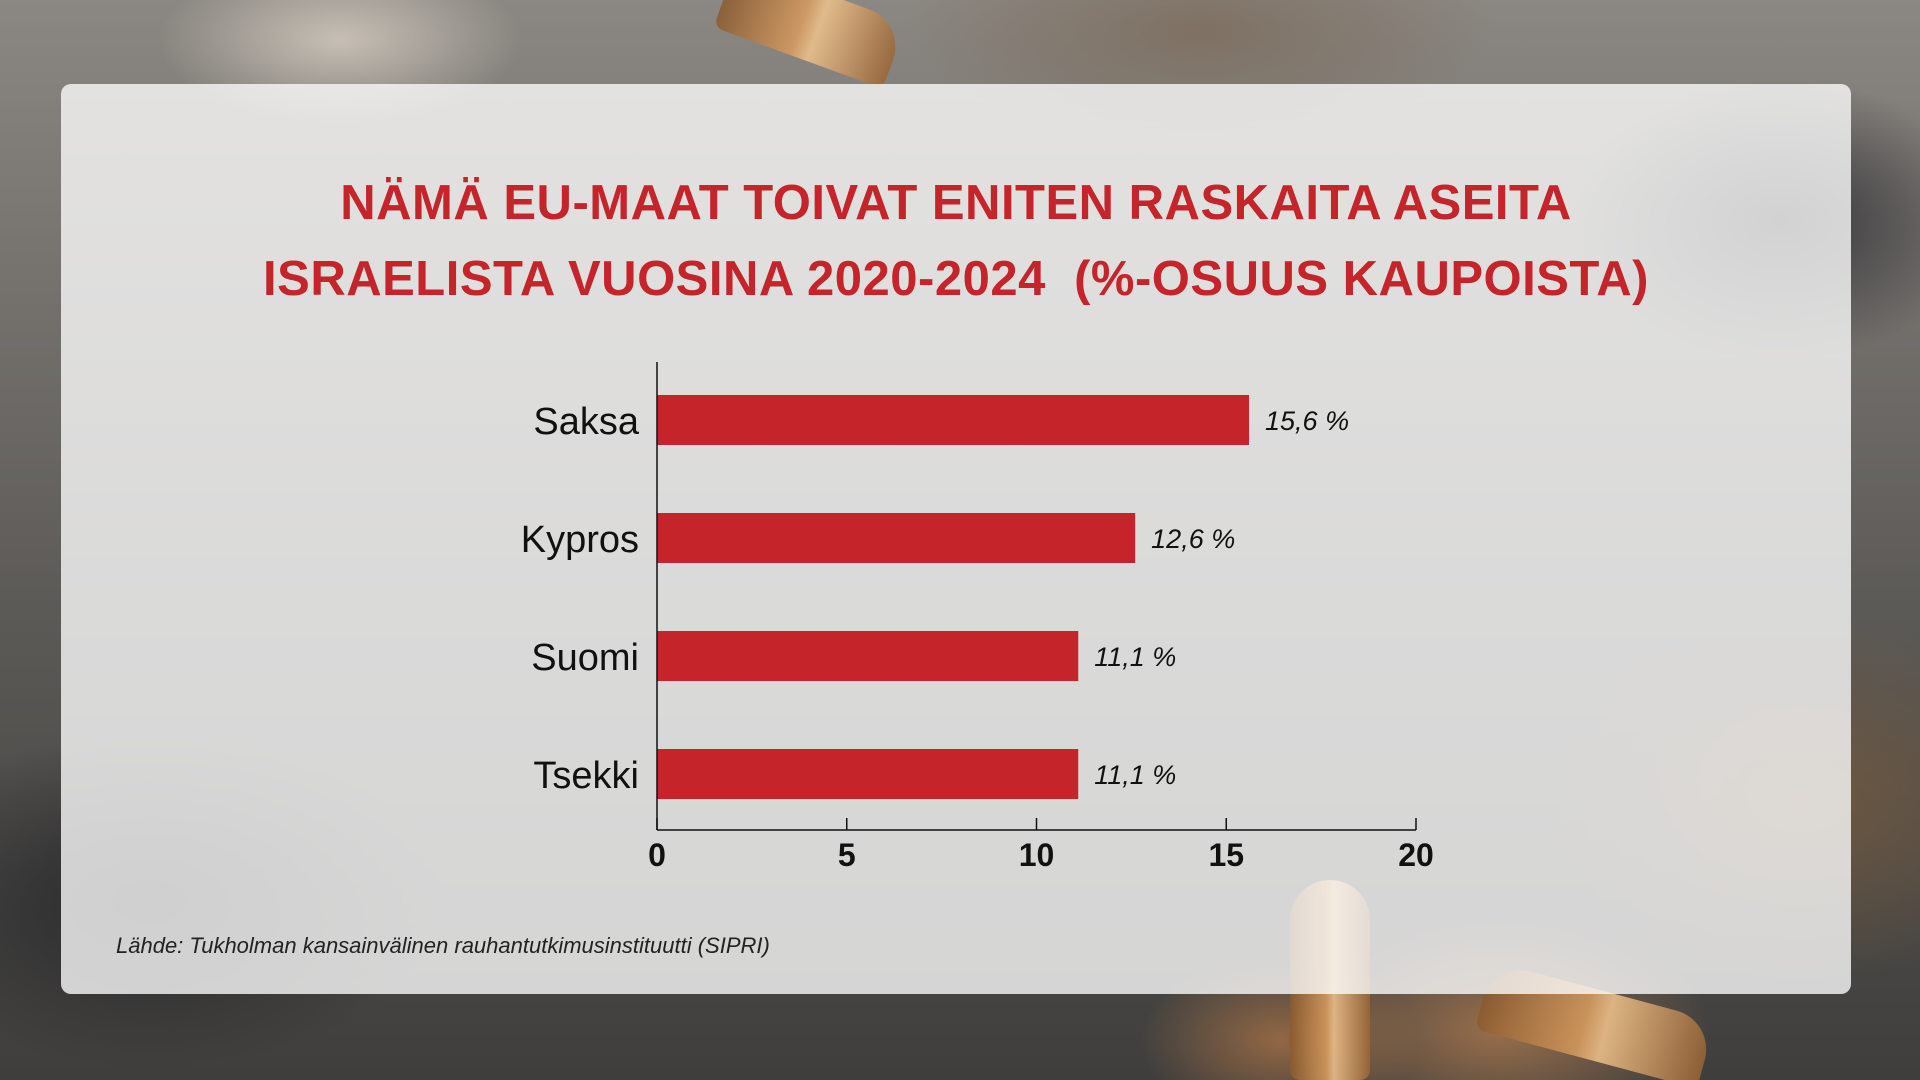 The height and width of the screenshot is (1080, 1920). What do you see at coordinates (1416, 855) in the screenshot?
I see `x-tick-label-20: 20` at bounding box center [1416, 855].